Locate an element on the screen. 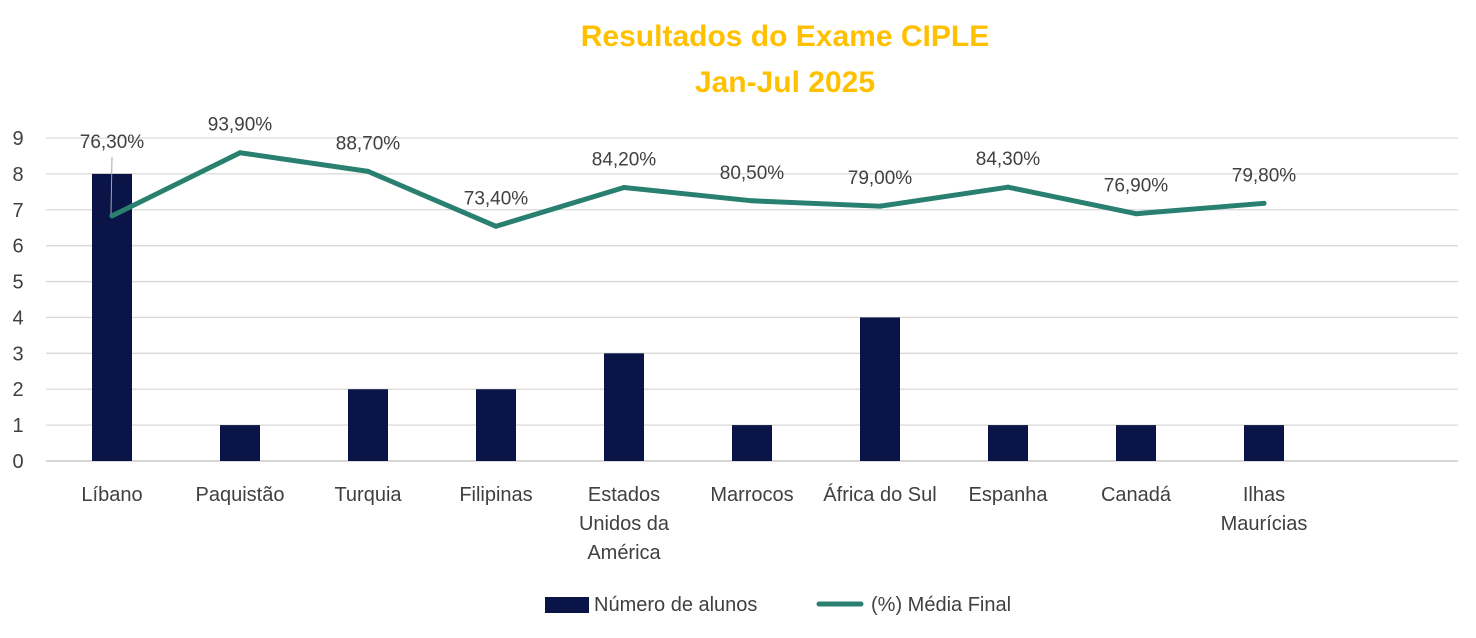  y-tick-label: 9 is located at coordinates (17, 139).